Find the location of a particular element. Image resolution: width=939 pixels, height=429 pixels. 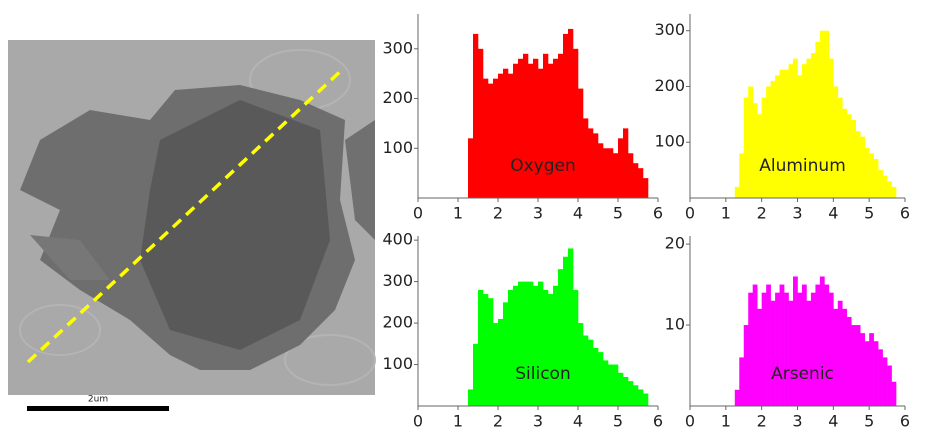

x-tick-label: 4 is located at coordinates (578, 420).